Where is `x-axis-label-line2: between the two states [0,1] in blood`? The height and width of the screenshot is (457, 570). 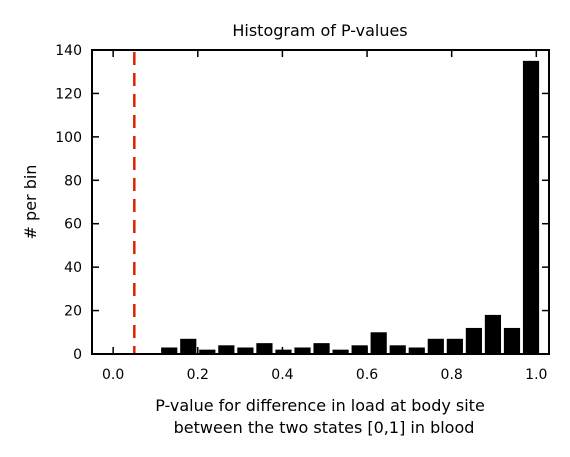 x-axis-label-line2: between the two states [0,1] in blood is located at coordinates (324, 427).